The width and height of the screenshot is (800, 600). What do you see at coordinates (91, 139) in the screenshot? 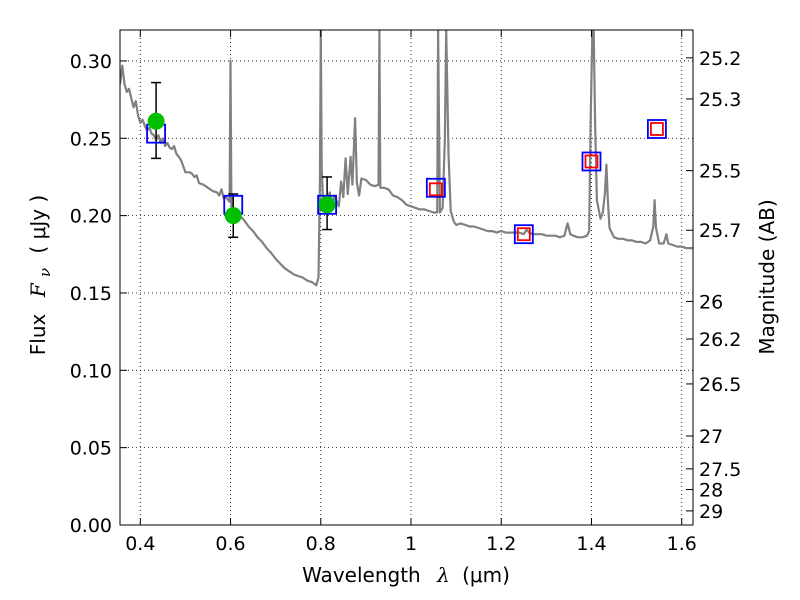
I see `y-tick-label: 0.25` at bounding box center [91, 139].